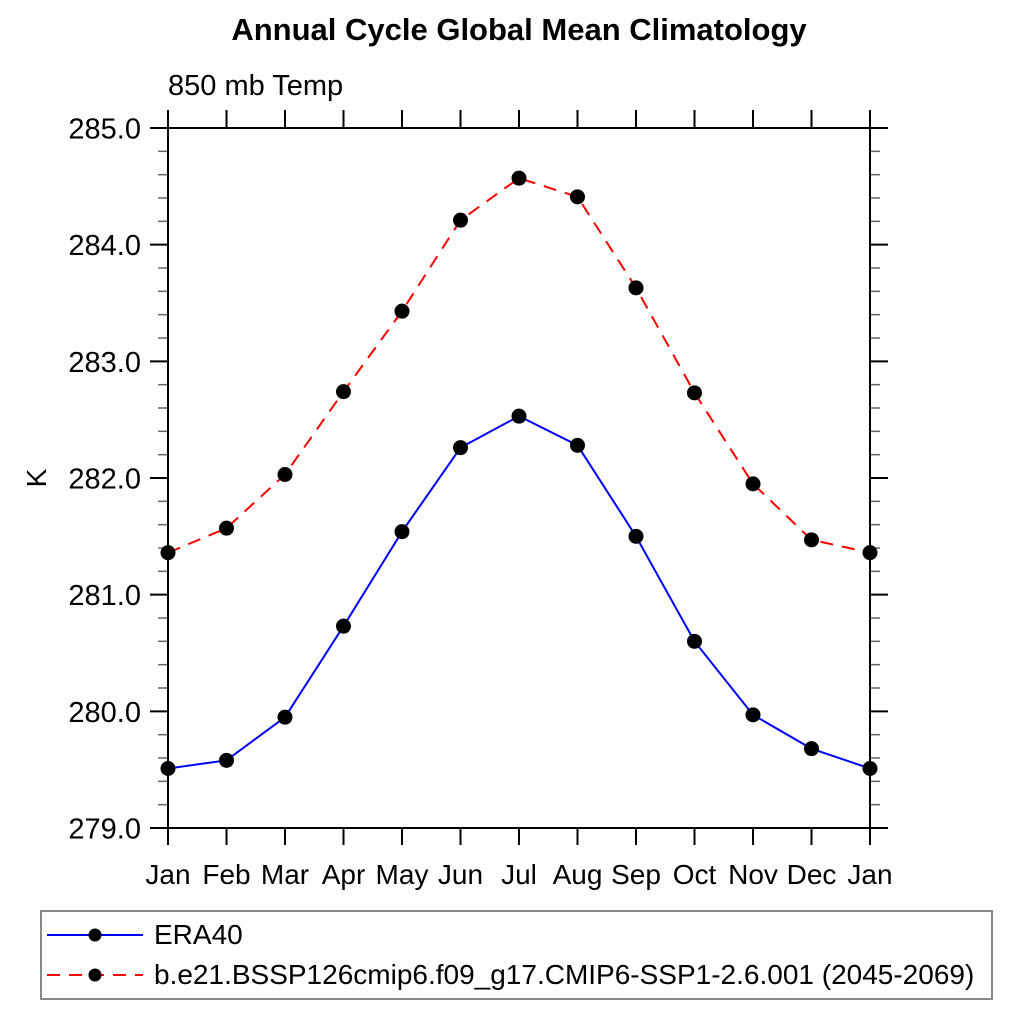 Image resolution: width=1024 pixels, height=1024 pixels. What do you see at coordinates (226, 874) in the screenshot?
I see `x-tick-label: Feb` at bounding box center [226, 874].